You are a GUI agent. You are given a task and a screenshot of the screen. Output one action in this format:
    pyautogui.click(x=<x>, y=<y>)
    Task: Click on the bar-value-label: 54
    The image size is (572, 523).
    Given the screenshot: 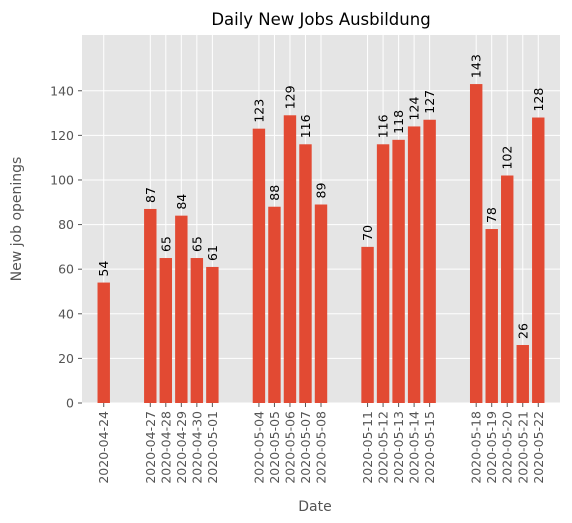 What is the action you would take?
    pyautogui.click(x=103, y=269)
    